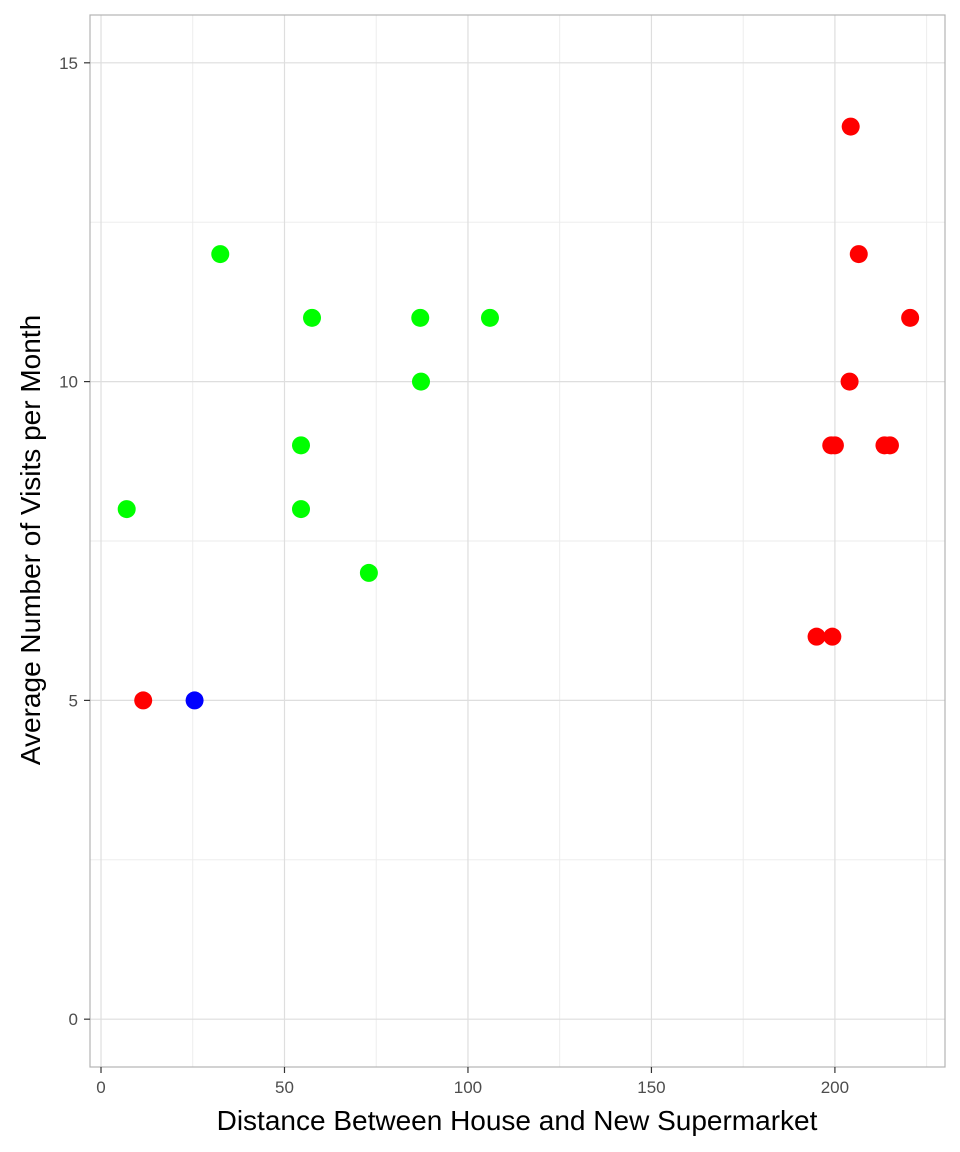  I want to click on y-axis: 0 5 10 15, so click(74, 541).